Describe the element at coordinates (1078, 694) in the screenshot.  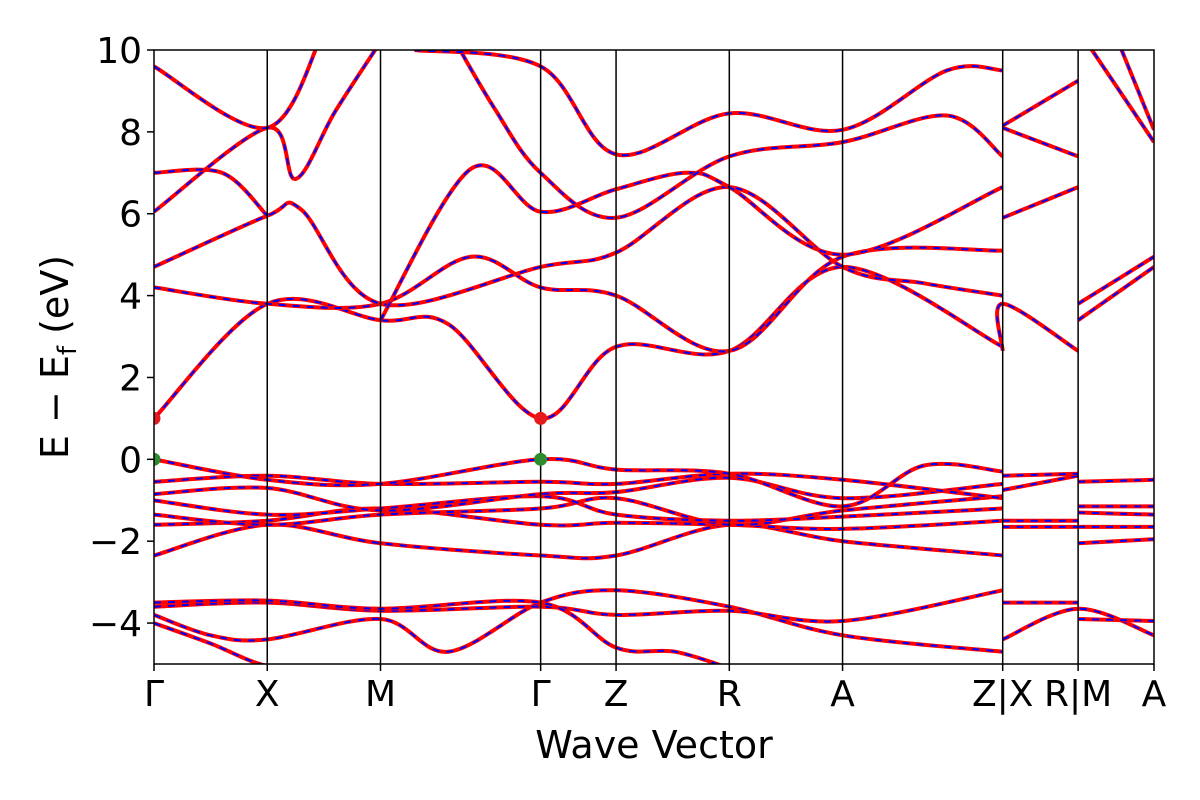
I see `x-tick-label-8: R|M` at that location.